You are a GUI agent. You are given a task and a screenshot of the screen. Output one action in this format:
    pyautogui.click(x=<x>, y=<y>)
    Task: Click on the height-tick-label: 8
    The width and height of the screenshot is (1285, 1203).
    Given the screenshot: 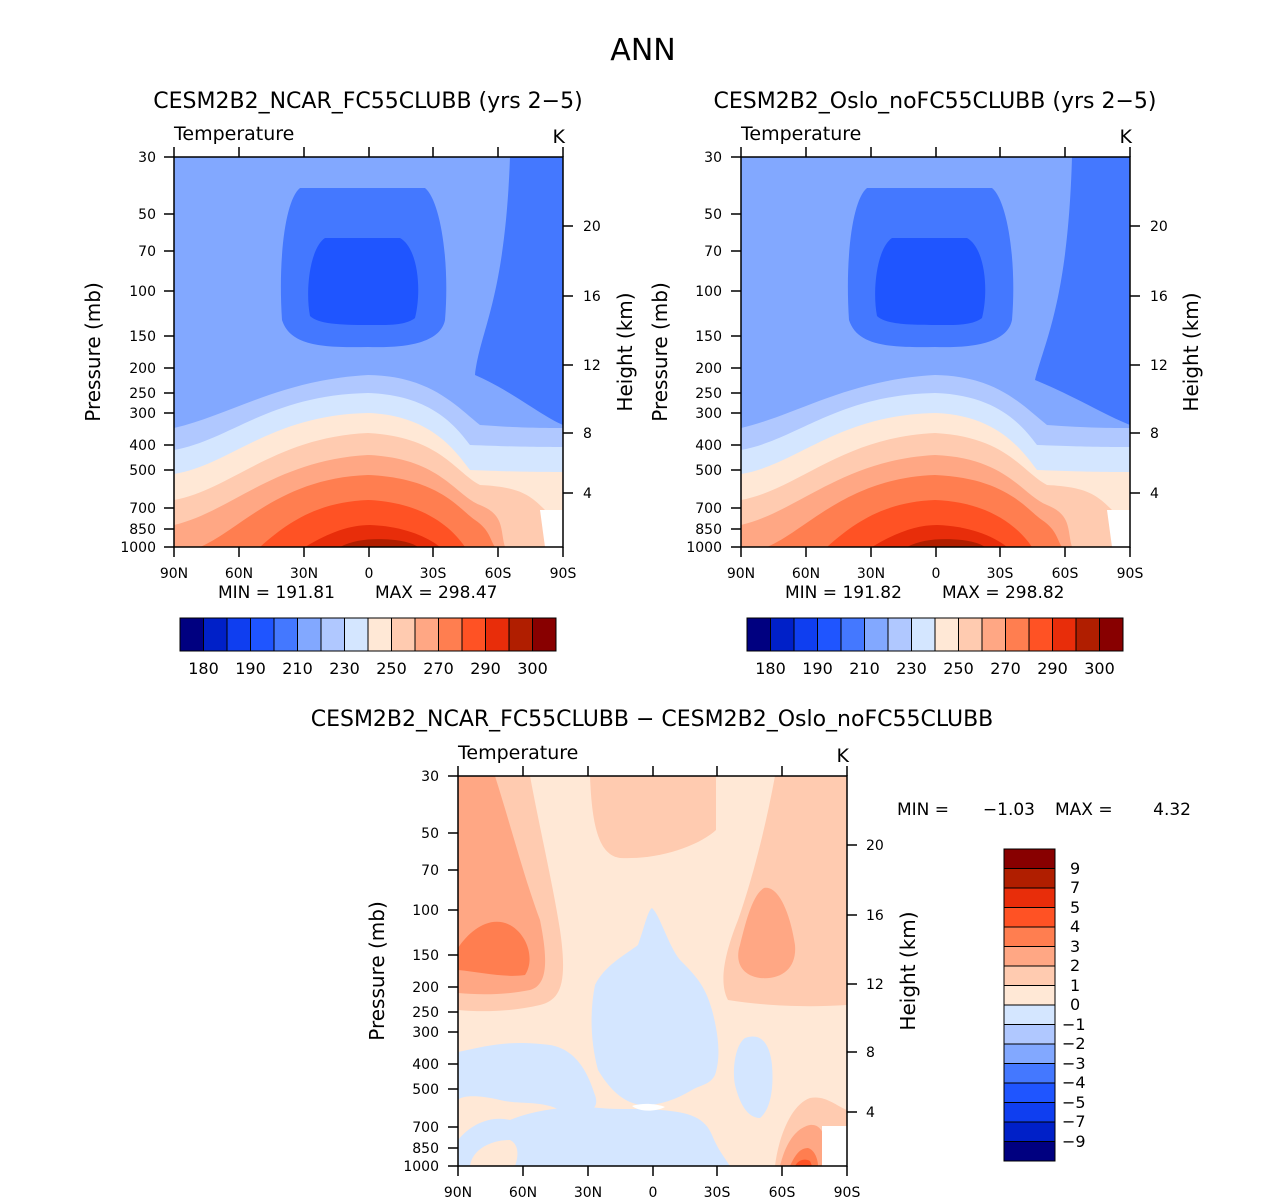 What is the action you would take?
    pyautogui.click(x=587, y=434)
    